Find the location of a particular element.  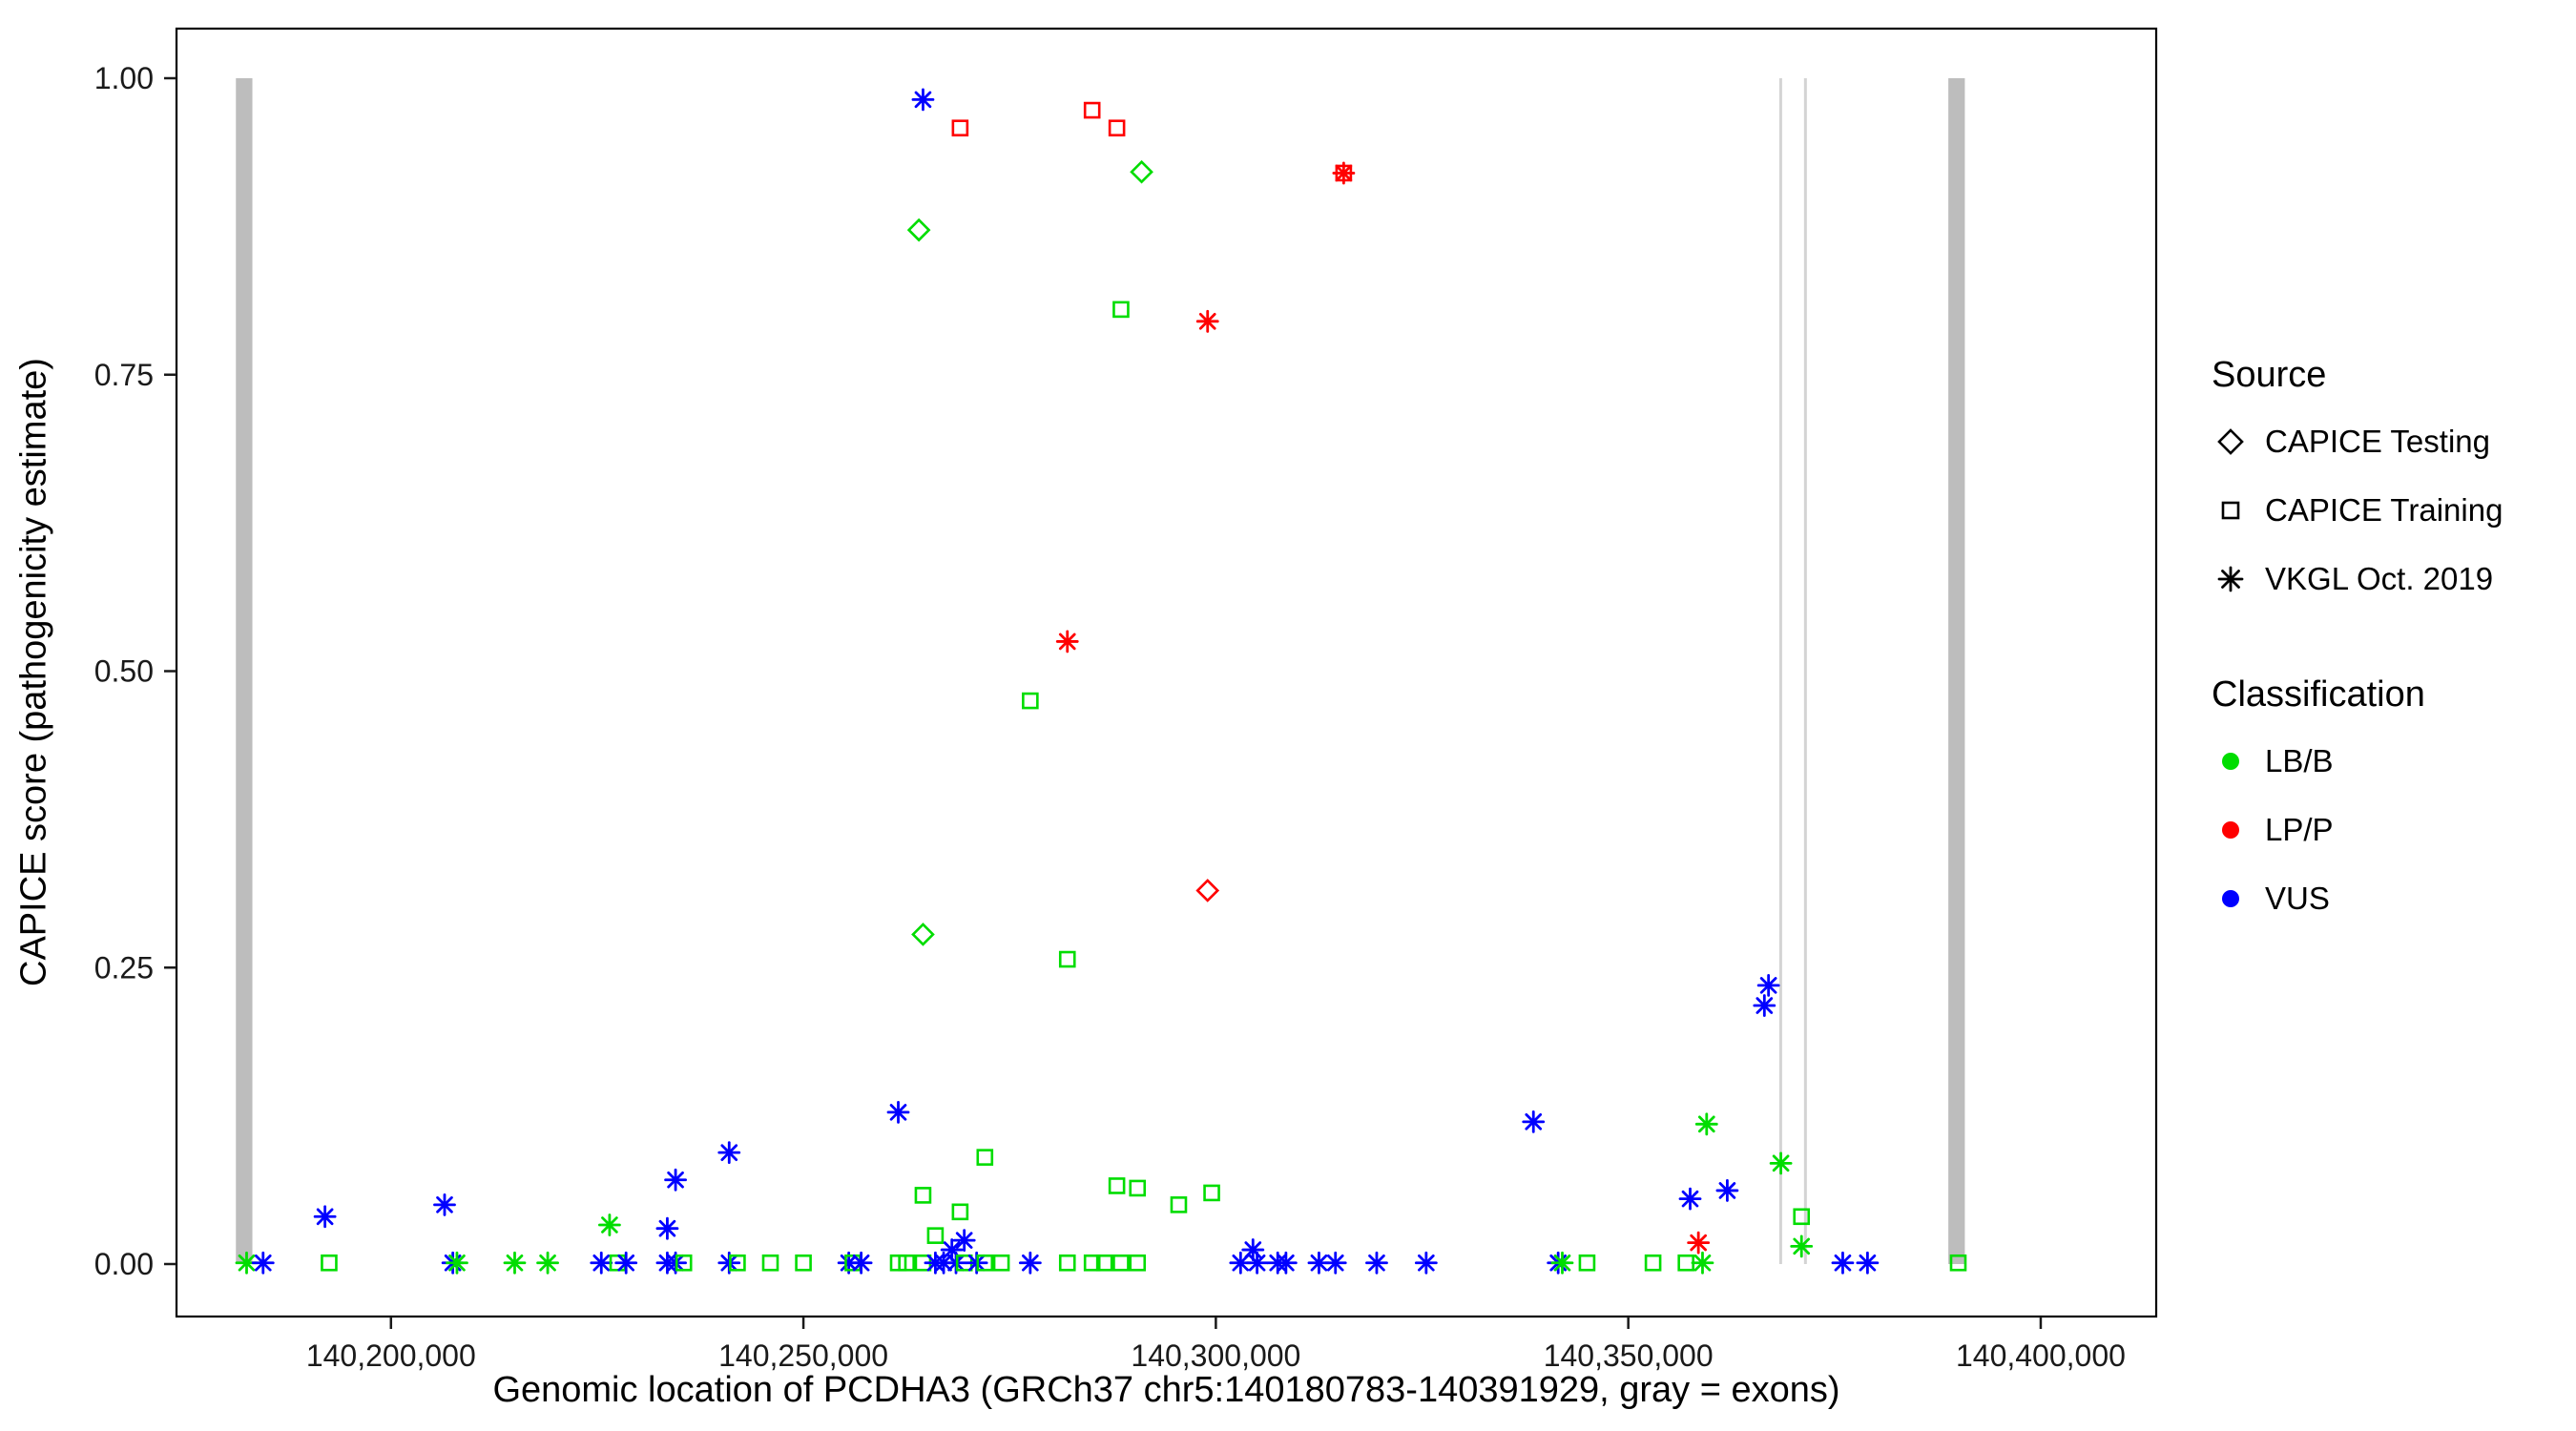

y-tick-label: 0.00 is located at coordinates (124, 1264).